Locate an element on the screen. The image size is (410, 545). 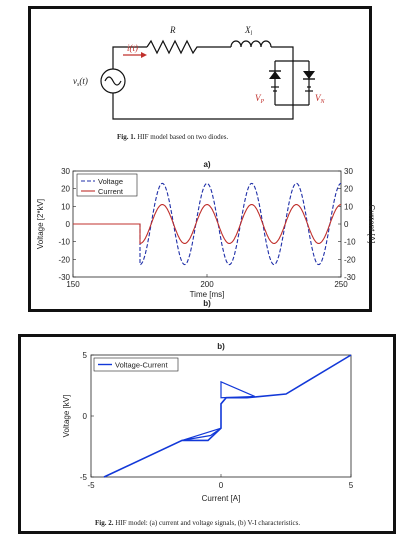
chart-a-legend-label: Voltage is located at coordinates (110, 181).